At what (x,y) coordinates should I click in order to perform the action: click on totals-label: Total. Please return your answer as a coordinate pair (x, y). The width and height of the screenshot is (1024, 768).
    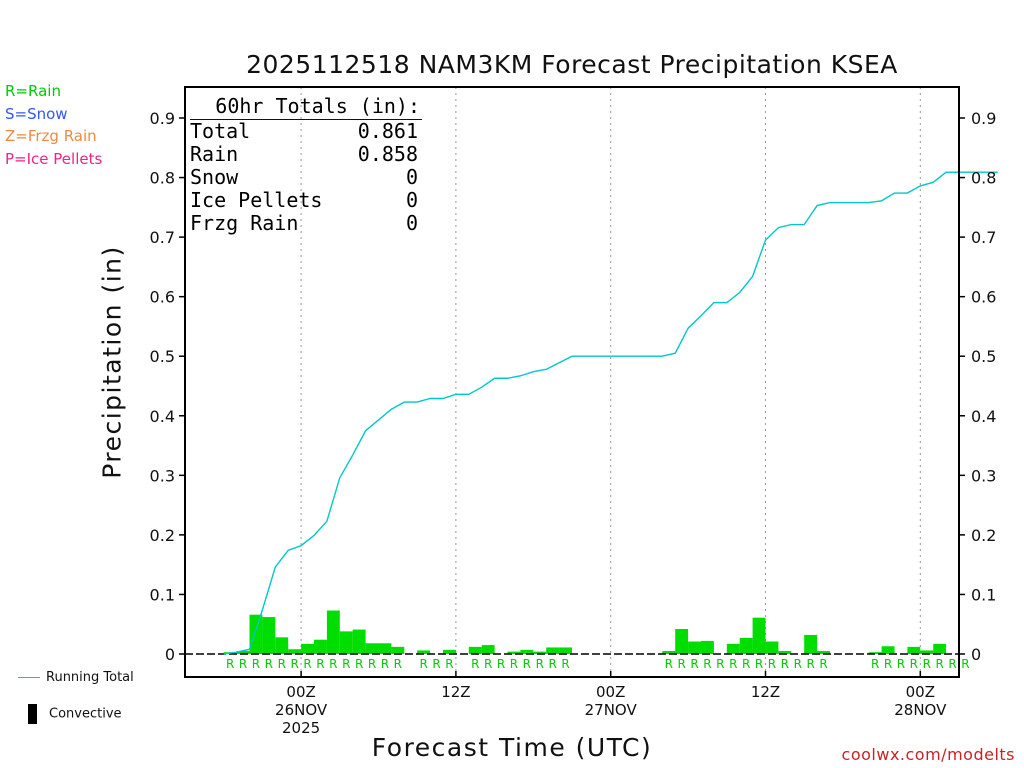
    Looking at the image, I should click on (220, 131).